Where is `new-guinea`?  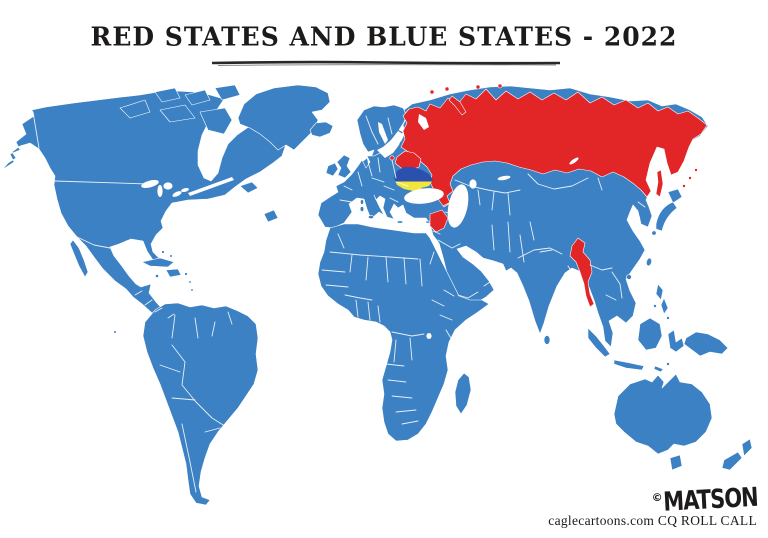 new-guinea is located at coordinates (706, 344).